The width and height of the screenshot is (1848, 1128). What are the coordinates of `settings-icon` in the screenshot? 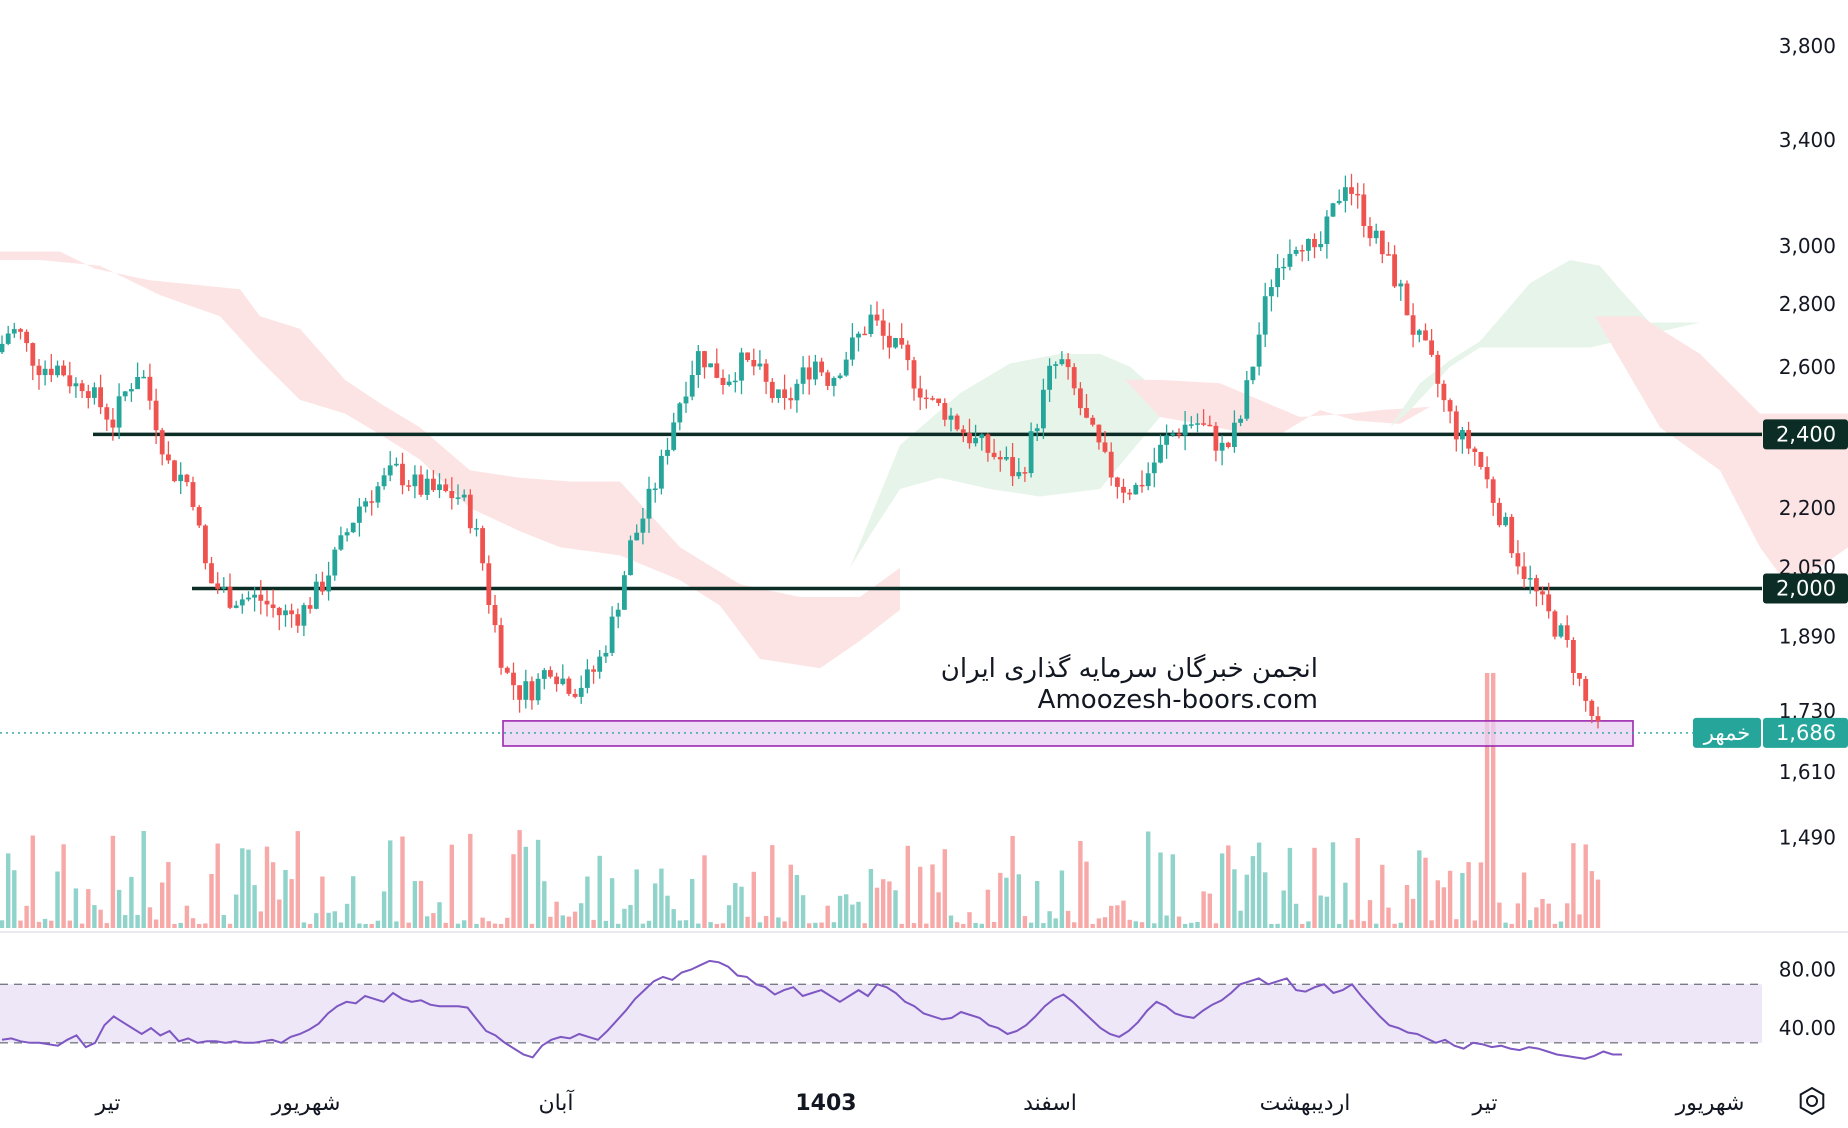 It's located at (1812, 1101).